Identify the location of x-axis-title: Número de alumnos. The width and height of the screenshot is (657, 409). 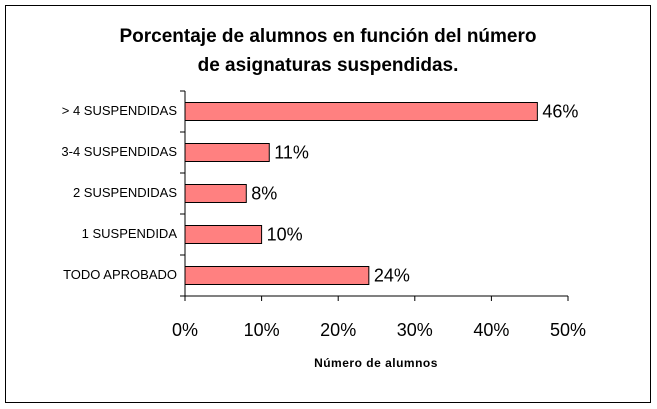
(376, 363).